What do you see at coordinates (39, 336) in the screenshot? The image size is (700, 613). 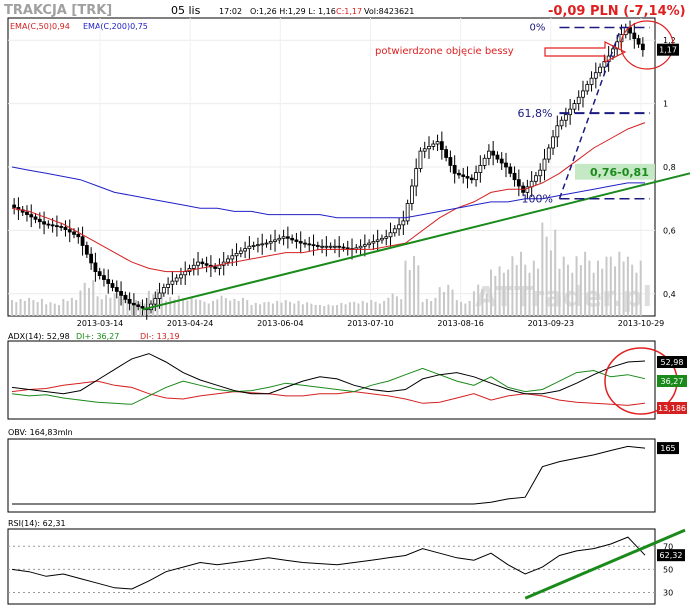 I see `adx-label: ADX(14): 52,98` at bounding box center [39, 336].